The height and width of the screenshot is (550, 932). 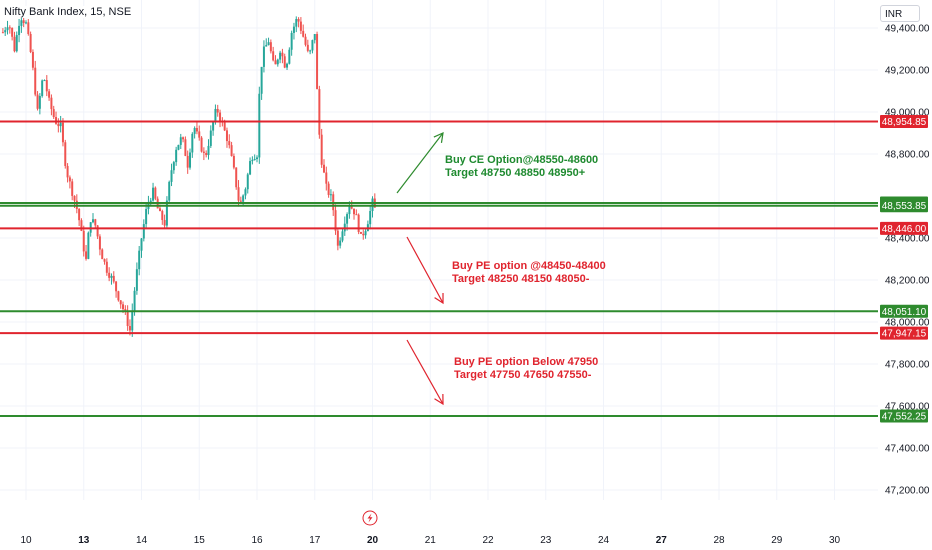 I want to click on x-tick-label-9: 23, so click(x=546, y=540).